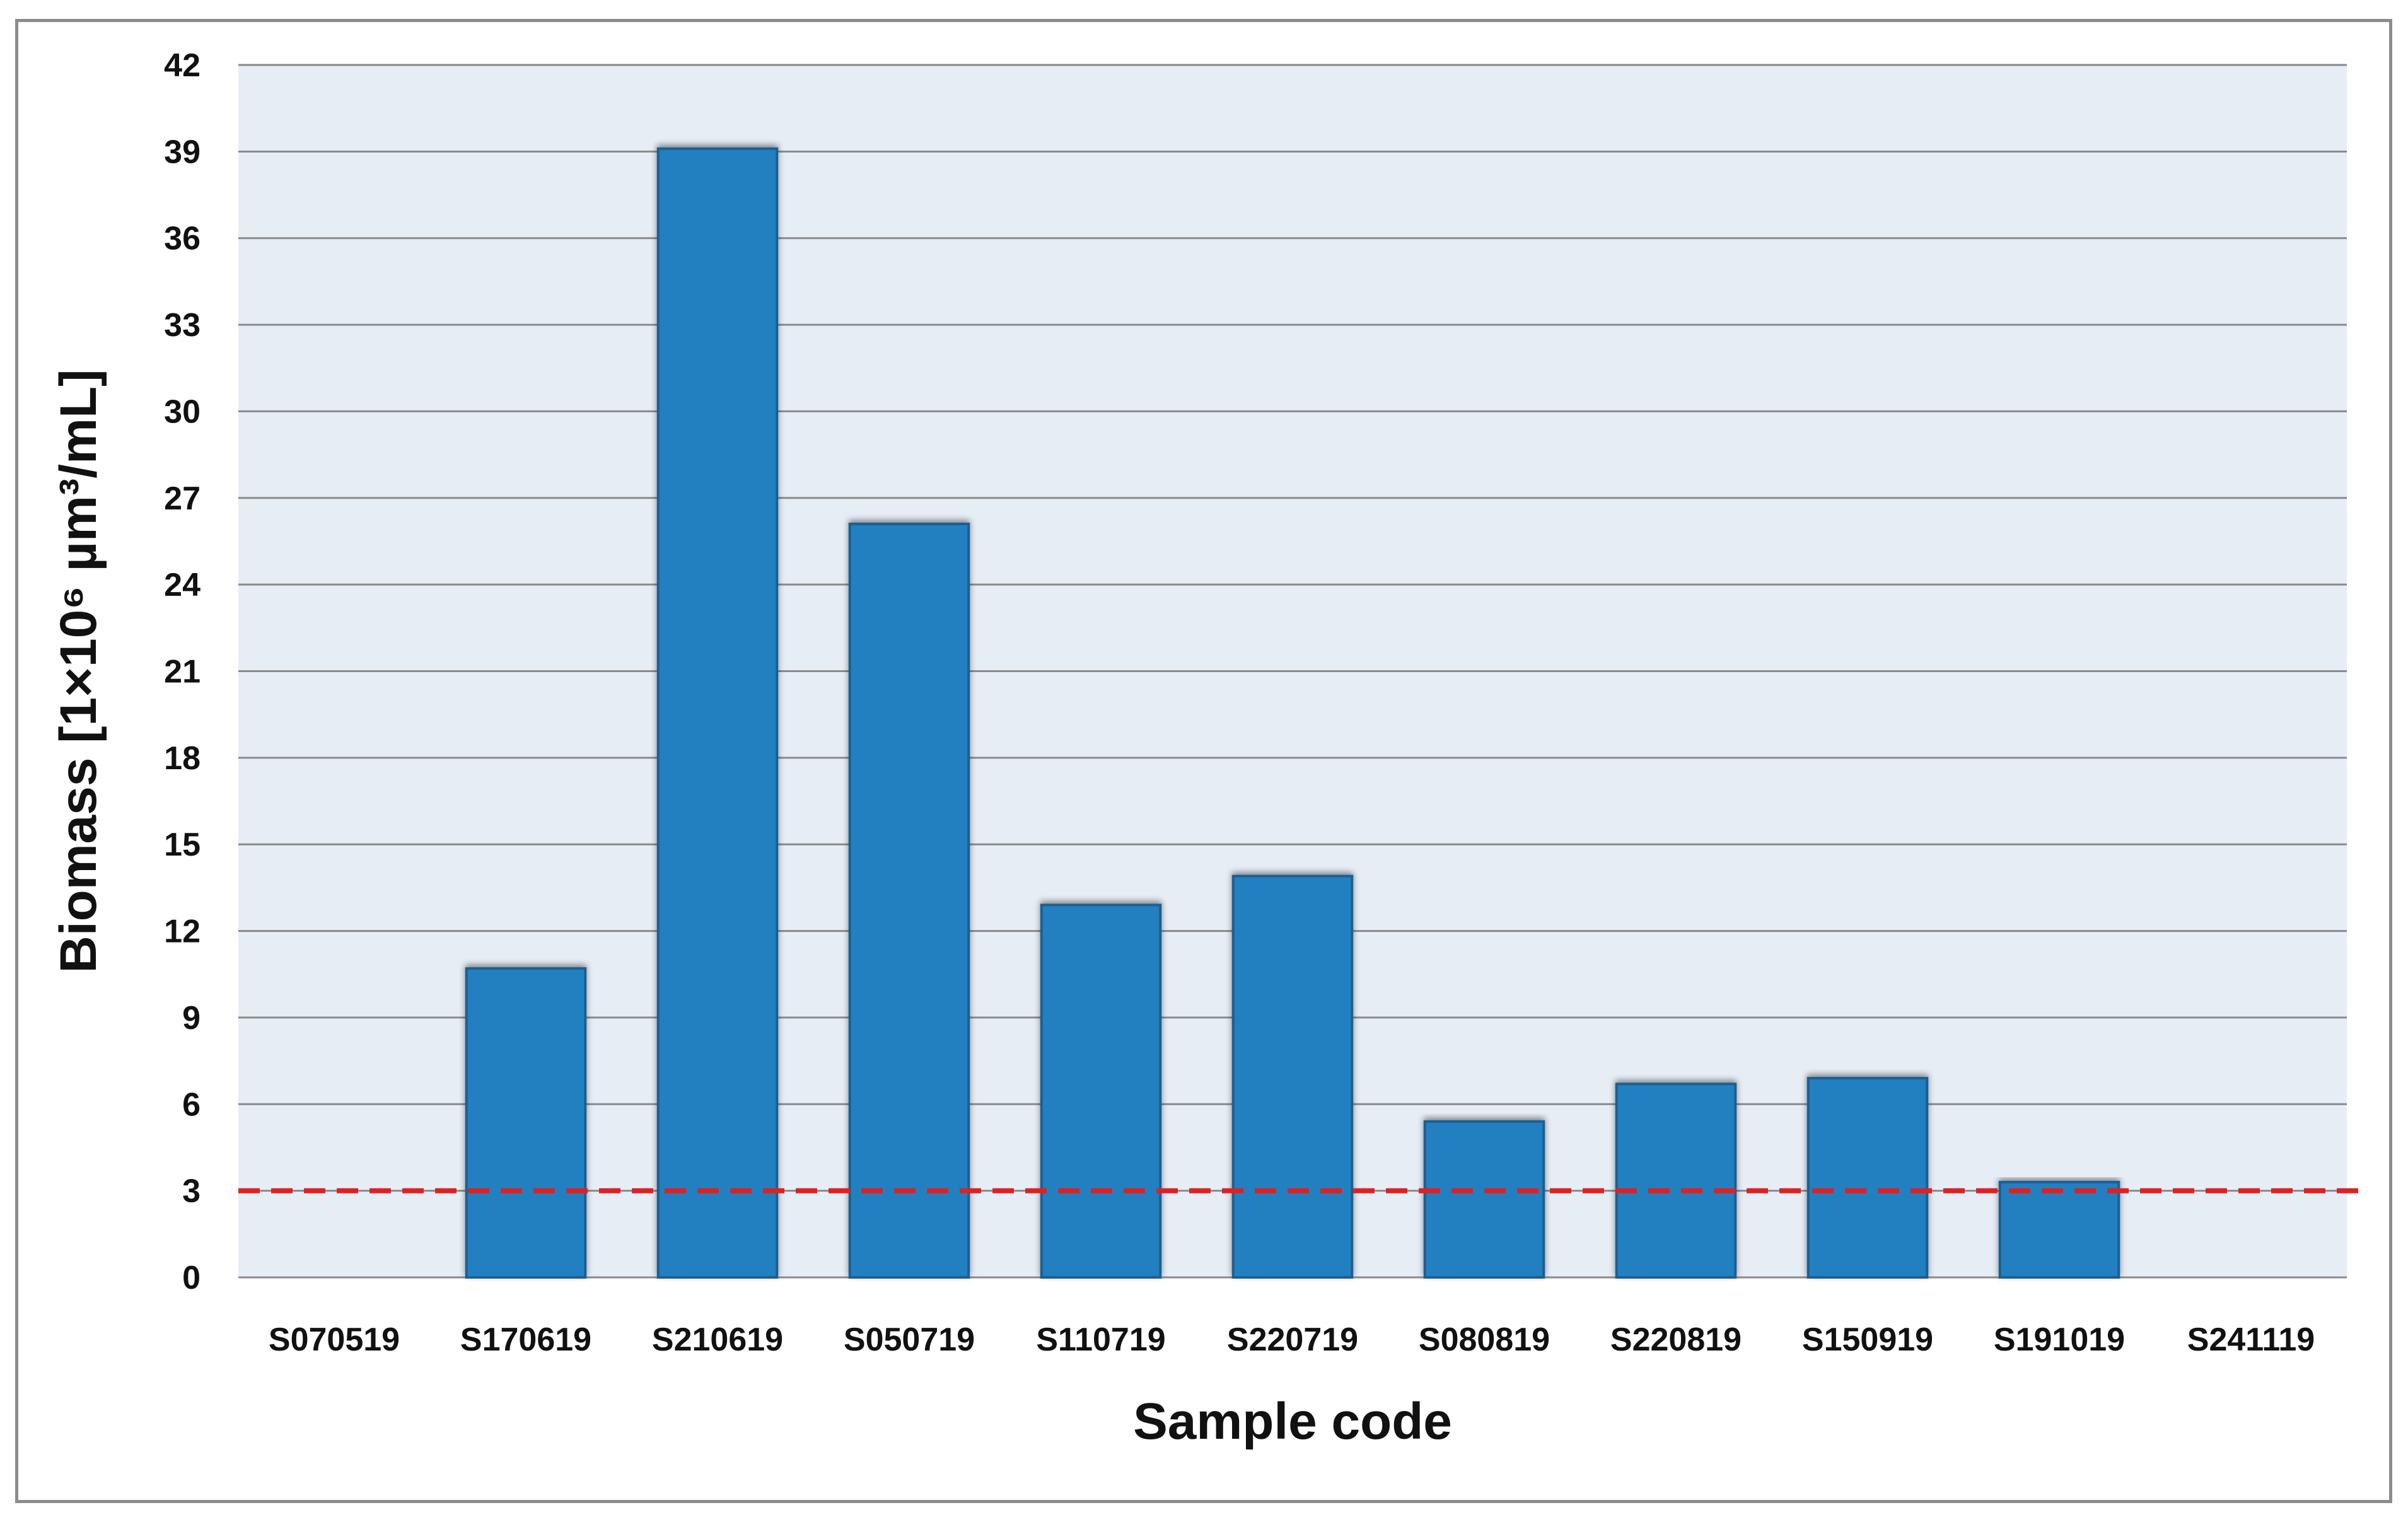 This screenshot has height=1522, width=2408. What do you see at coordinates (182, 325) in the screenshot?
I see `y-tick-label: 33` at bounding box center [182, 325].